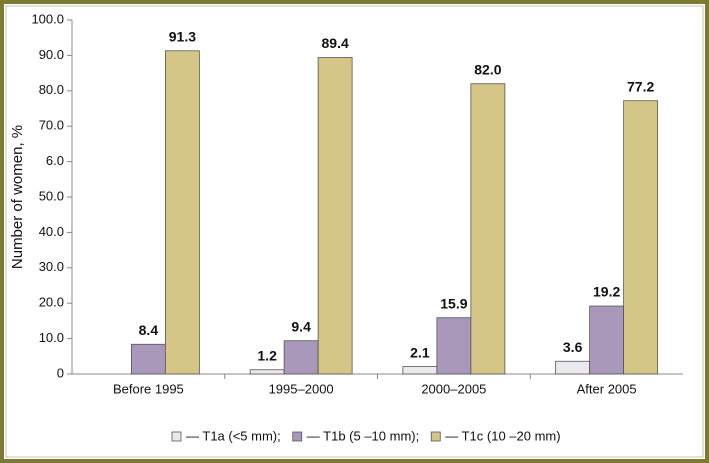 The image size is (709, 463). What do you see at coordinates (453, 388) in the screenshot?
I see `x-tick-label: 2000–2005` at bounding box center [453, 388].